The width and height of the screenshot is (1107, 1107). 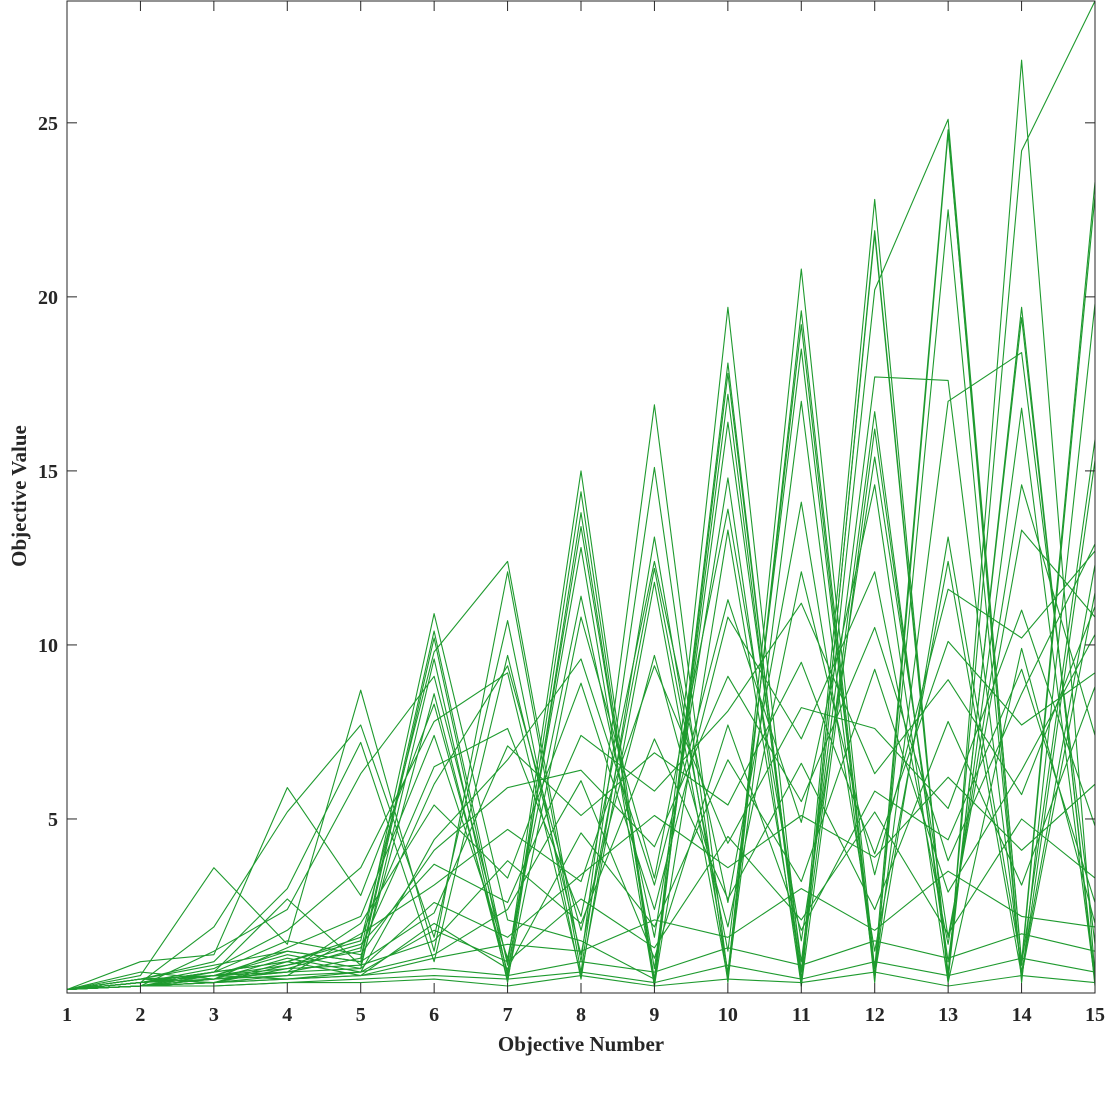 I want to click on x-tick-label: 15, so click(x=1095, y=1015).